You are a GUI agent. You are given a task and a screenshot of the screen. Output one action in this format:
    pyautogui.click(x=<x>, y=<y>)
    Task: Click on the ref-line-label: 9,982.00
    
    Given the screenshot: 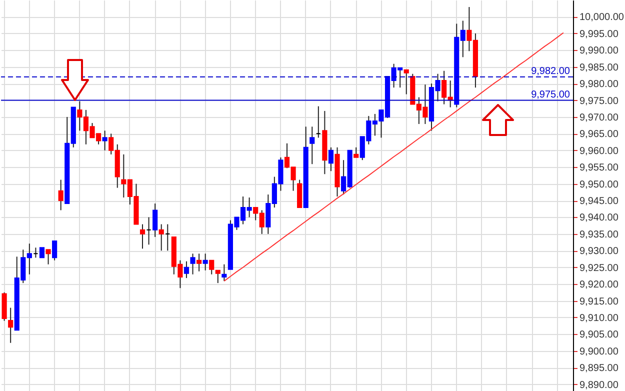 What is the action you would take?
    pyautogui.click(x=550, y=71)
    